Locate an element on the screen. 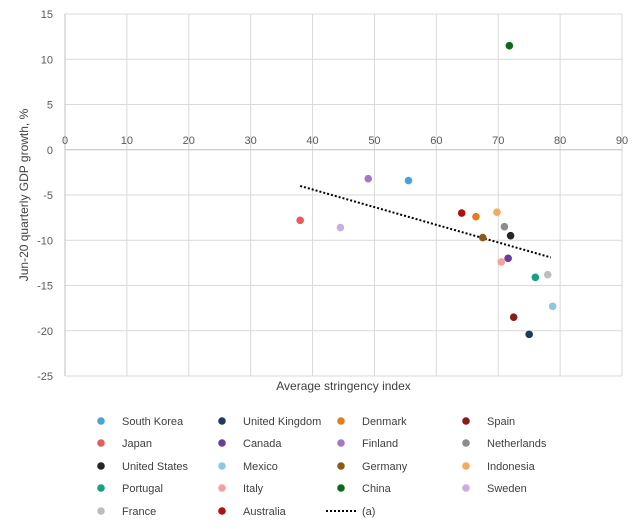  point-canada is located at coordinates (508, 258).